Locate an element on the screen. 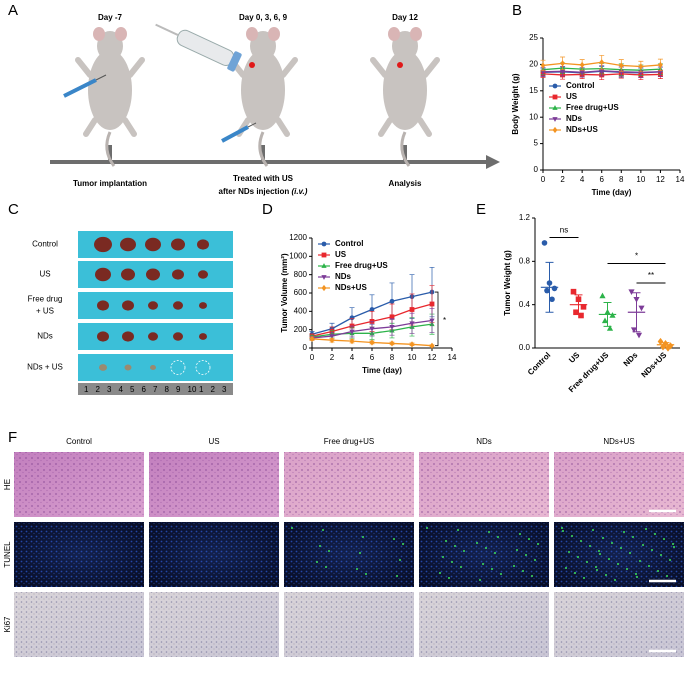  step-label: Tumor implantation is located at coordinates (110, 183).